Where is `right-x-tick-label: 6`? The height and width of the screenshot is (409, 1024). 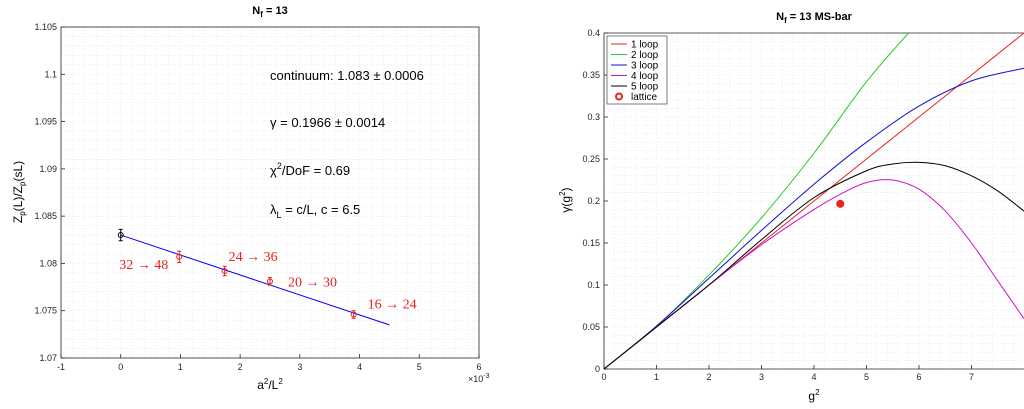 right-x-tick-label: 6 is located at coordinates (918, 377).